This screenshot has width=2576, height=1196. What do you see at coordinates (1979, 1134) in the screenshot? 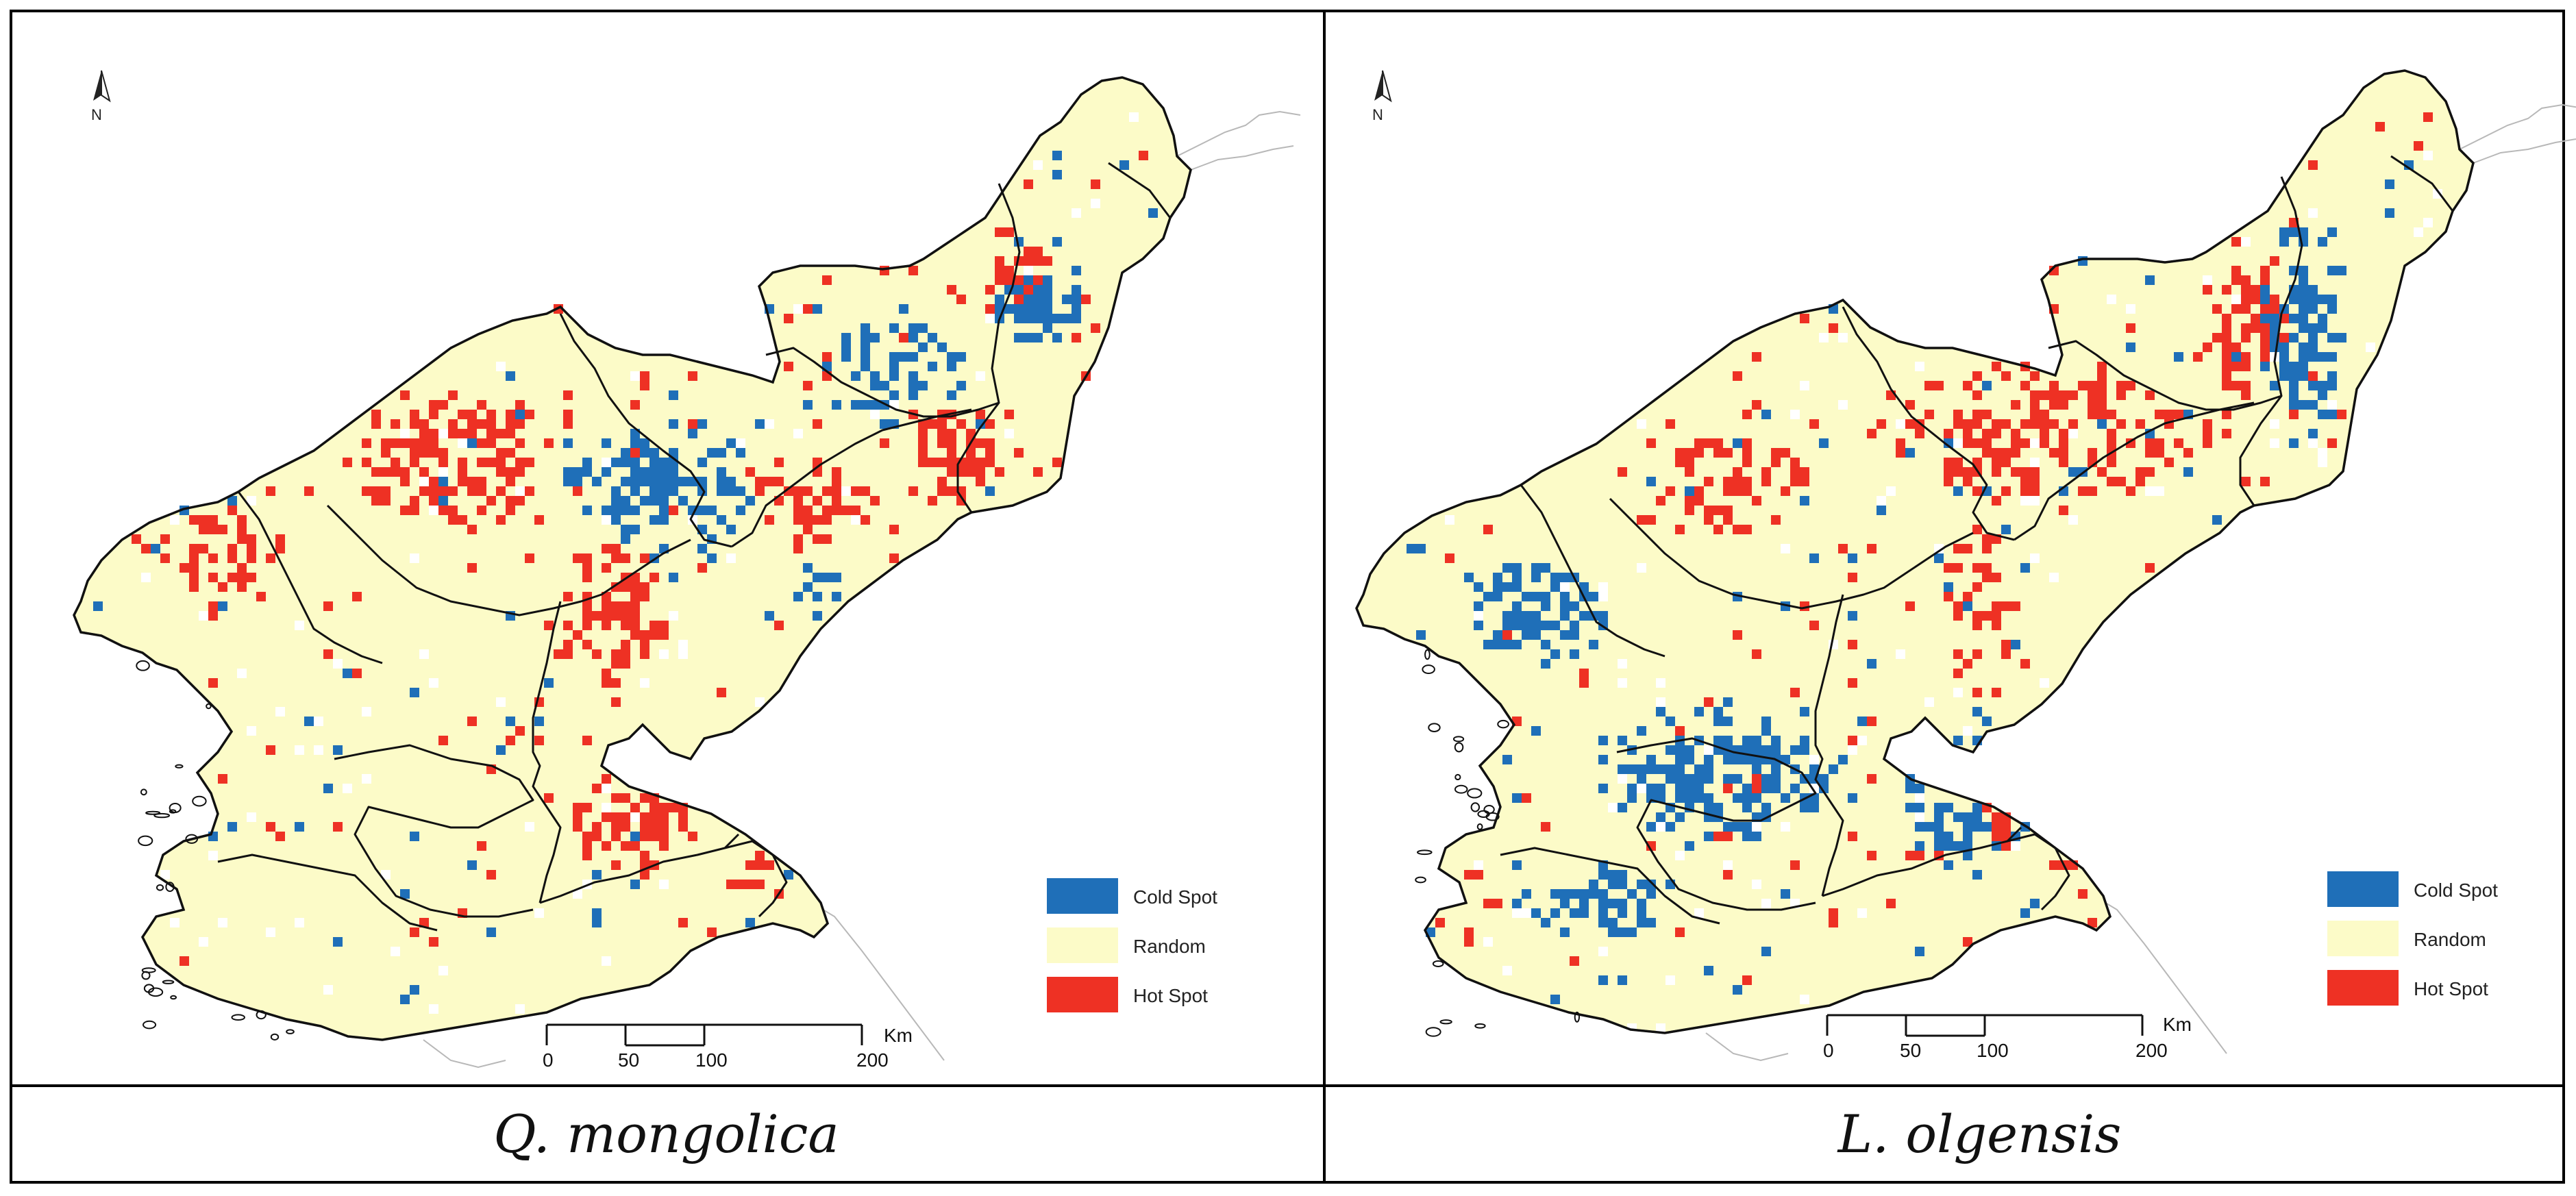
I see `caption-right: L. olgensis` at bounding box center [1979, 1134].